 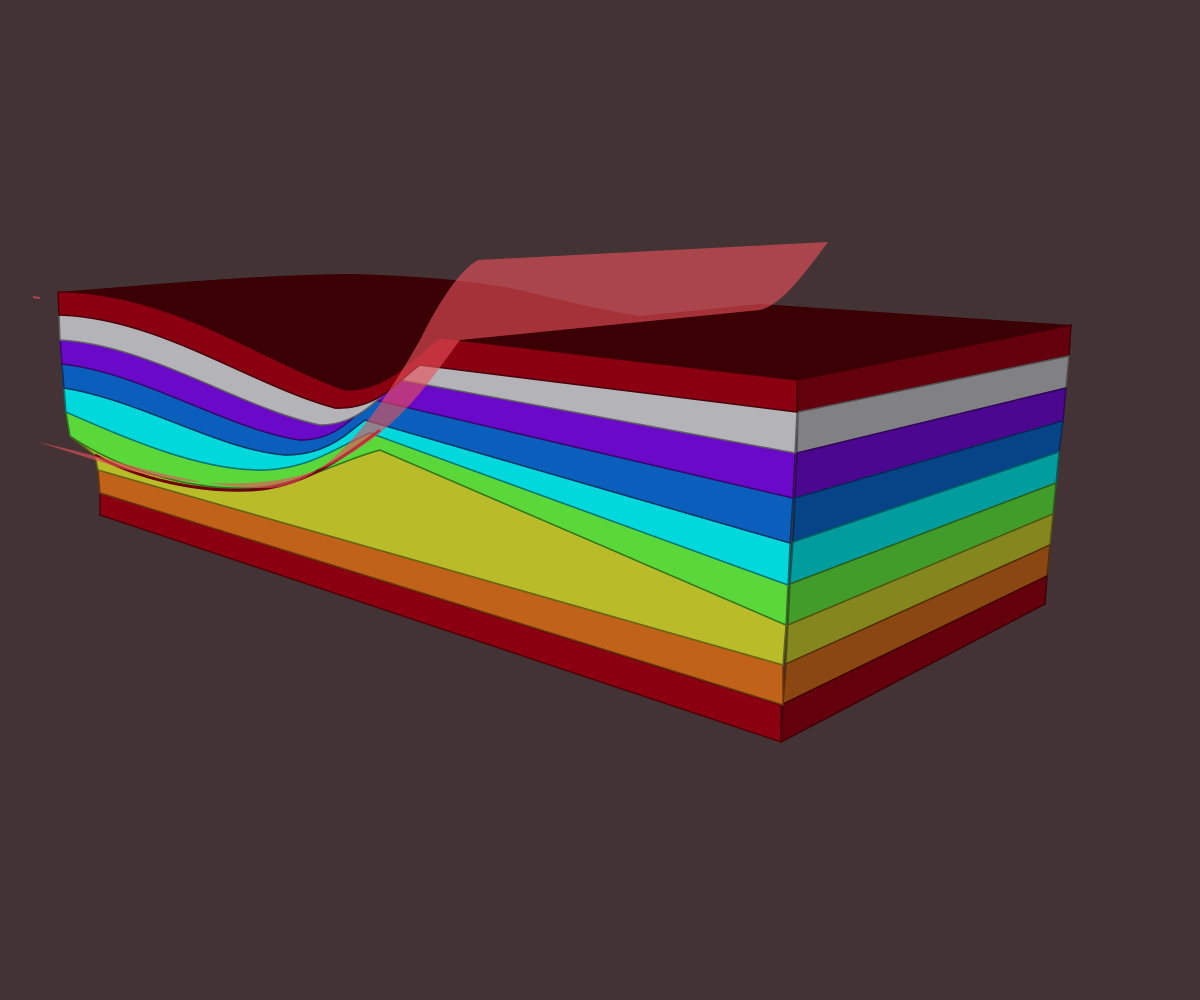 I want to click on block-side-face, so click(x=926, y=534).